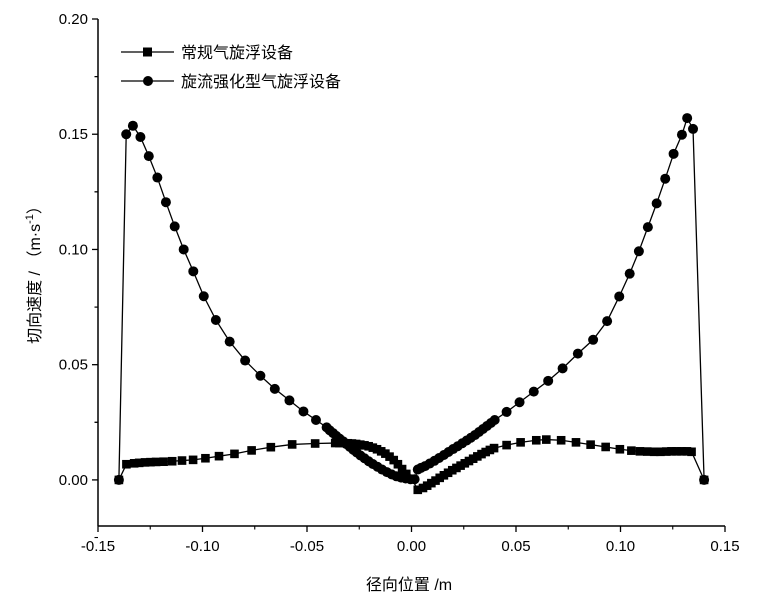  I want to click on legend-entry-series-1: 常规气旋浮设备, so click(207, 53).